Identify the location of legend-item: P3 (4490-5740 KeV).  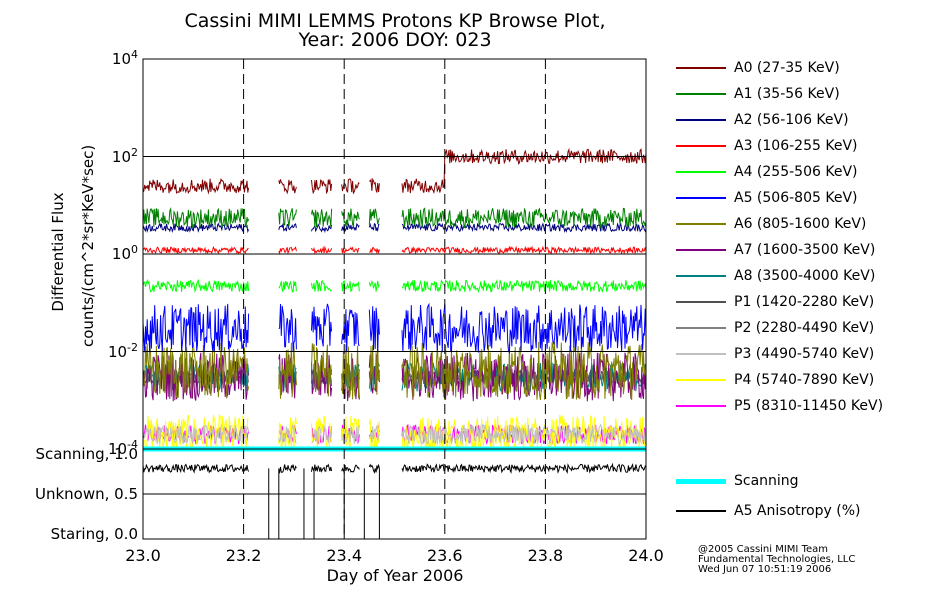
(775, 354).